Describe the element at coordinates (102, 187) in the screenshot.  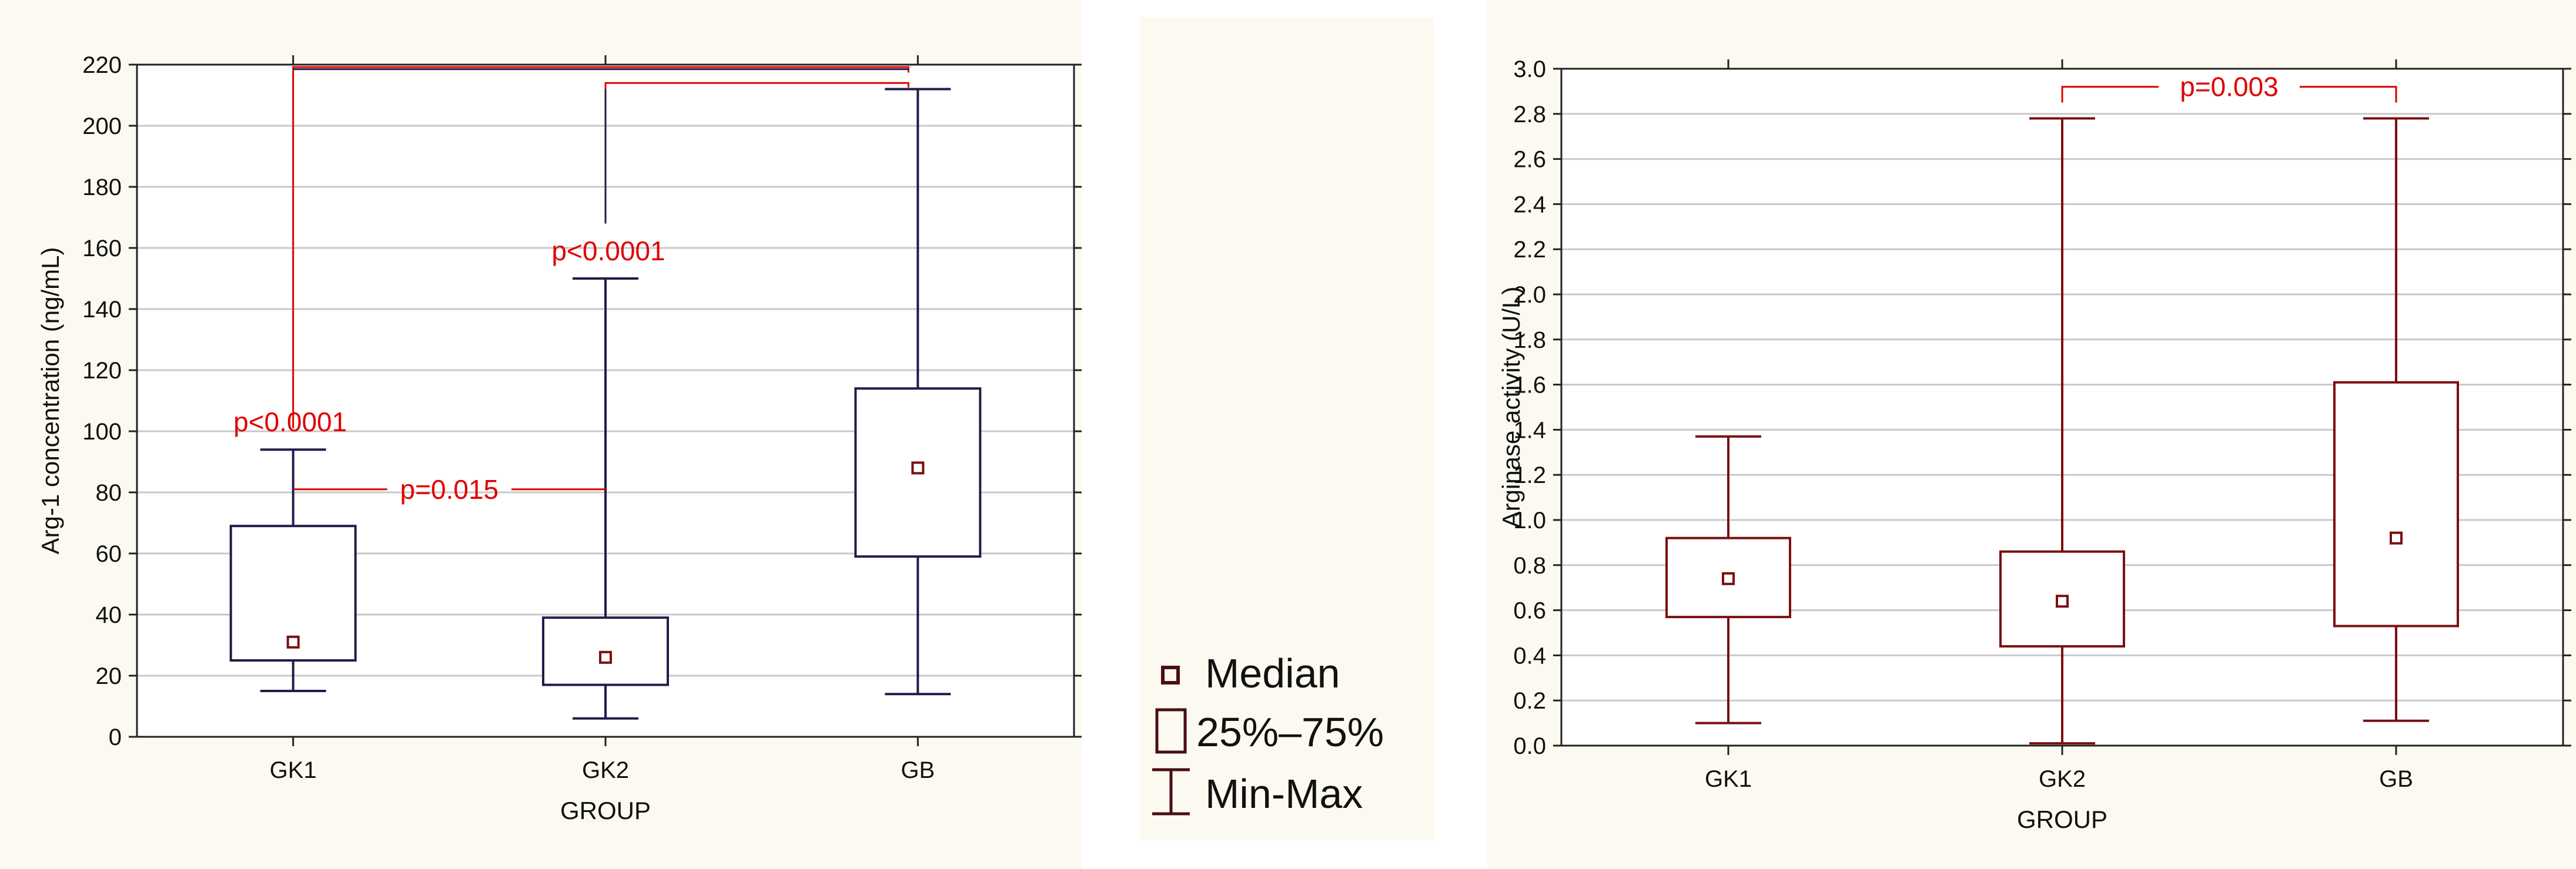
I see `y-tick-label: 180` at that location.